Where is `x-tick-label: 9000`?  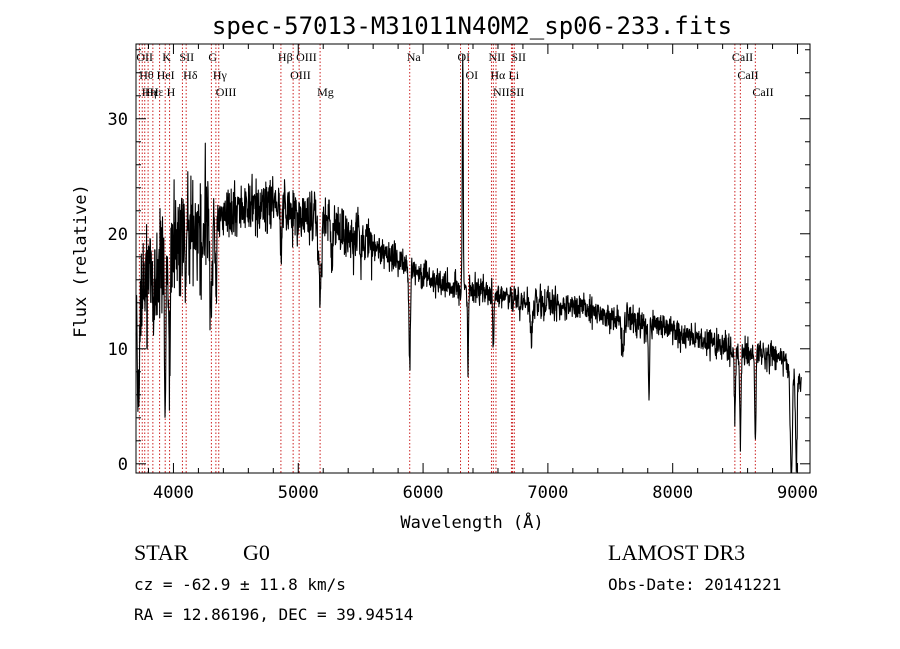
x-tick-label: 9000 is located at coordinates (797, 493).